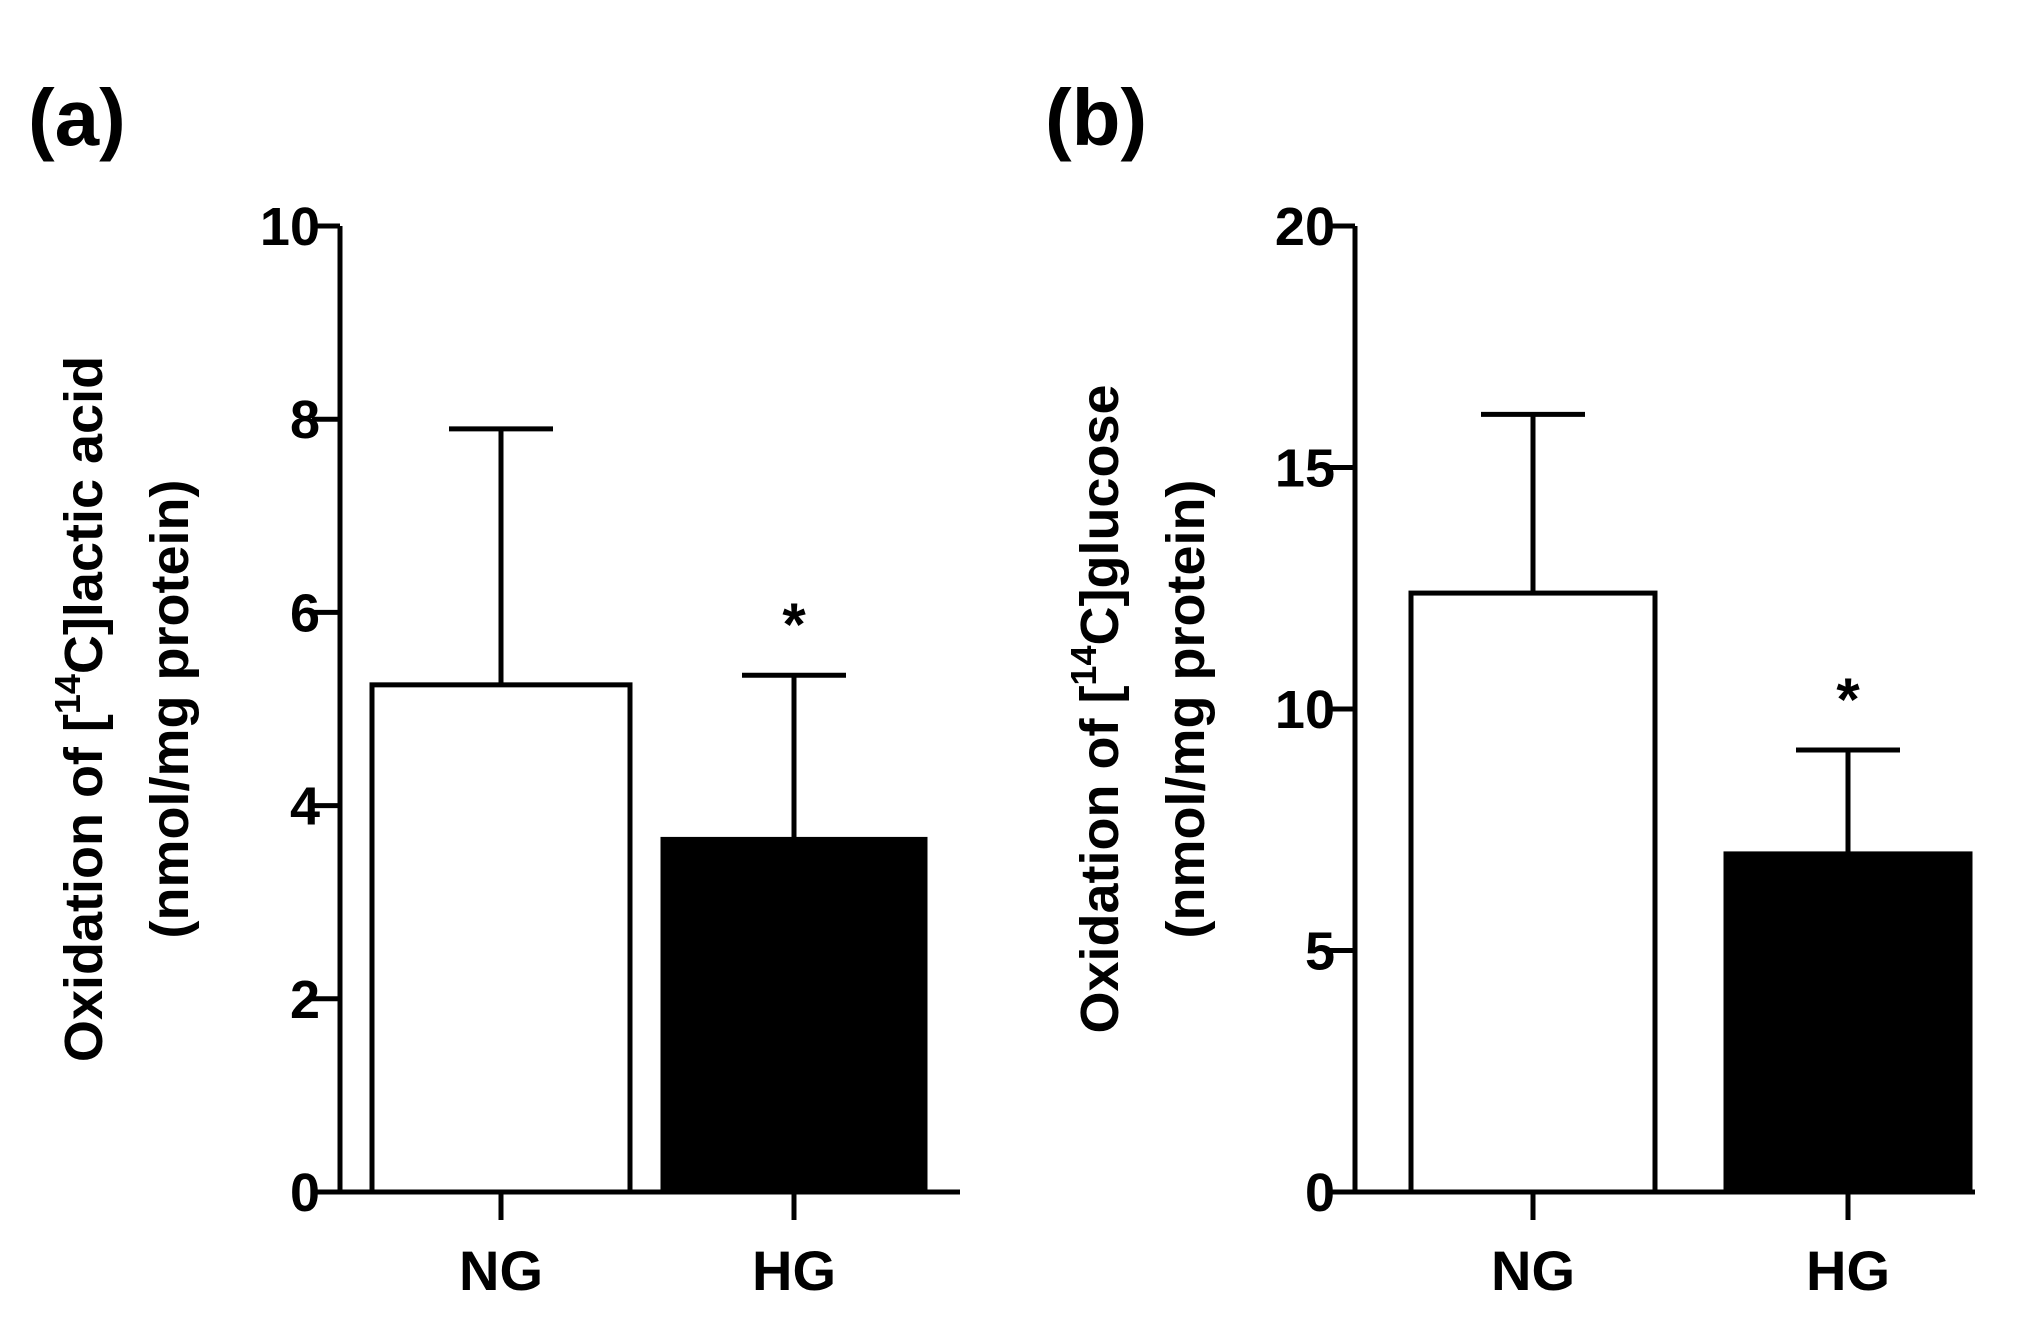  What do you see at coordinates (84, 515) in the screenshot?
I see `y-axis-title-suffix: C]lactic acid` at bounding box center [84, 515].